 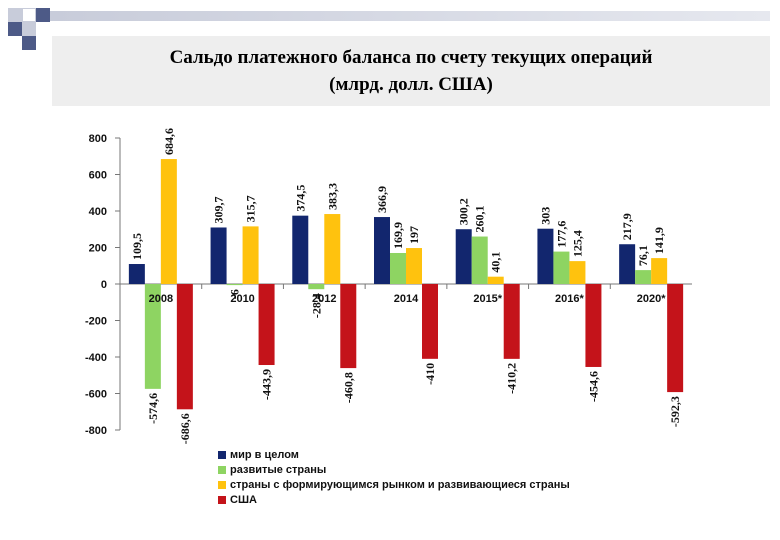 I want to click on x-tick-label: 2016*, so click(x=569, y=299).